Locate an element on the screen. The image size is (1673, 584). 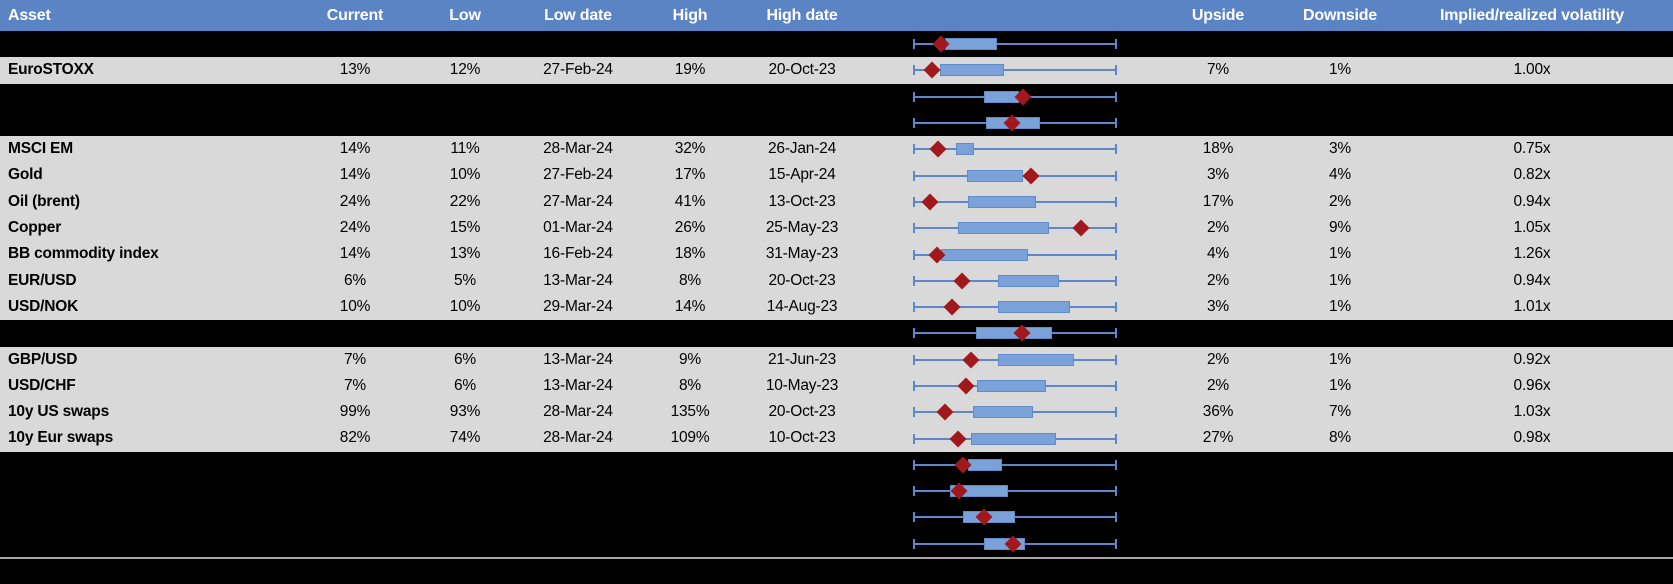
implied-realized-cell: 1.03x is located at coordinates (1532, 412).